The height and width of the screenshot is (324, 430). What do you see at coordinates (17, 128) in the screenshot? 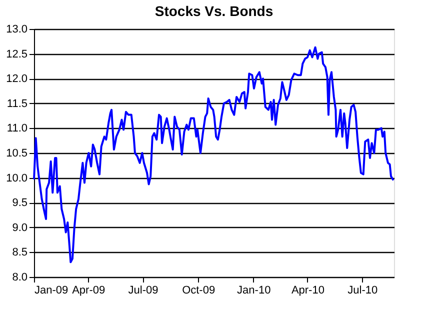
I see `y-tick-label: 11.0` at bounding box center [17, 128].